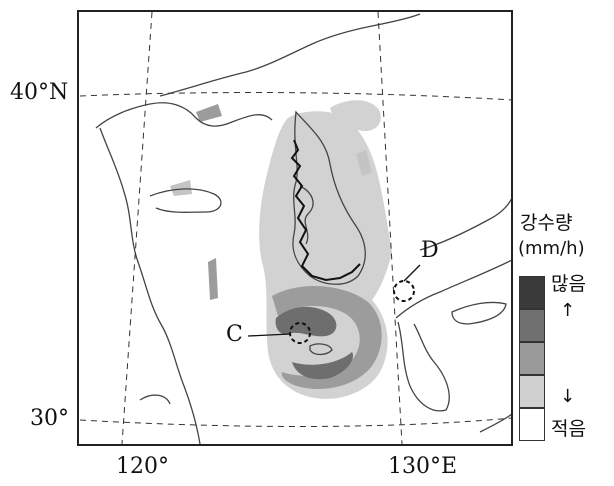  What do you see at coordinates (568, 396) in the screenshot?
I see `legend-down-arrow: ↓` at bounding box center [568, 396].